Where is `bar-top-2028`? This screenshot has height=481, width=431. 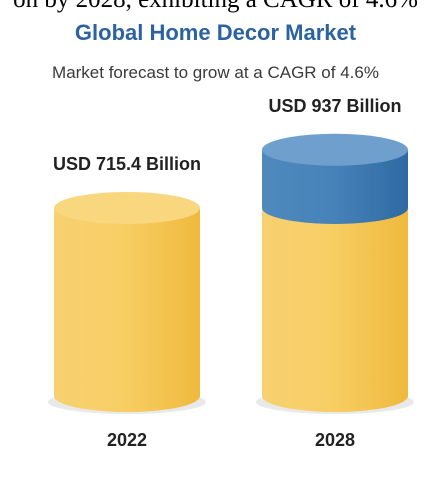 bar-top-2028 is located at coordinates (335, 149).